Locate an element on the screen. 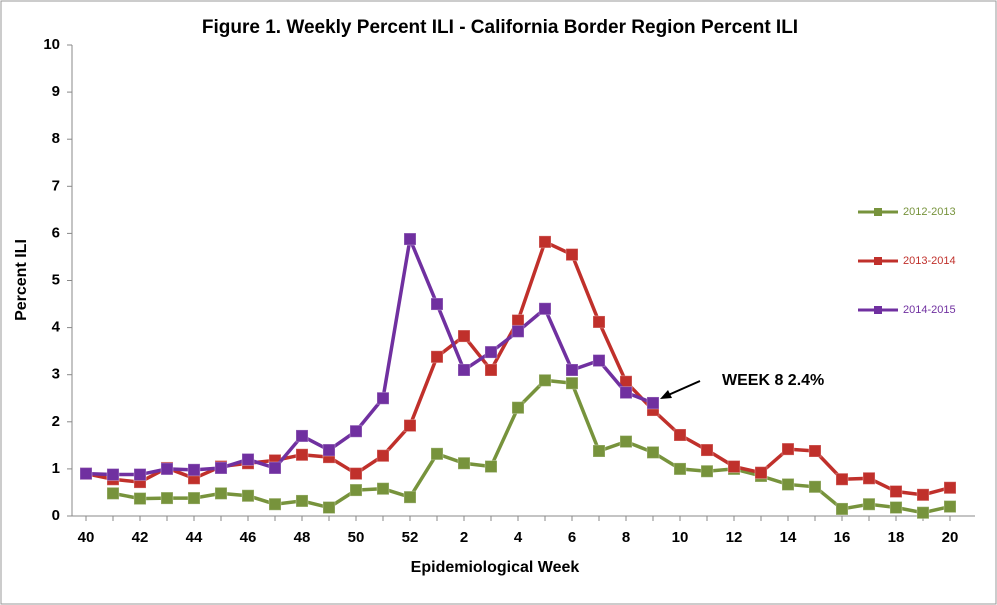 The width and height of the screenshot is (997, 605). x-tick-label: 2 is located at coordinates (464, 537).